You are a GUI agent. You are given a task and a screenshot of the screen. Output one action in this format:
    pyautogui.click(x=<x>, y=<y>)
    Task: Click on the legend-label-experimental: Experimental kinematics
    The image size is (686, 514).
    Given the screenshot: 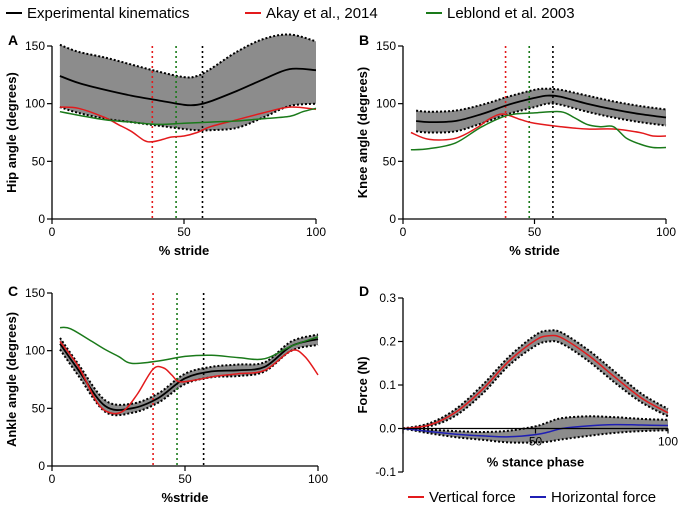 What is the action you would take?
    pyautogui.click(x=108, y=13)
    